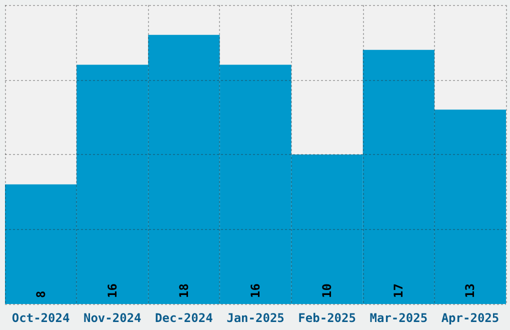  I want to click on x-tick-label: Feb-2025, so click(327, 318).